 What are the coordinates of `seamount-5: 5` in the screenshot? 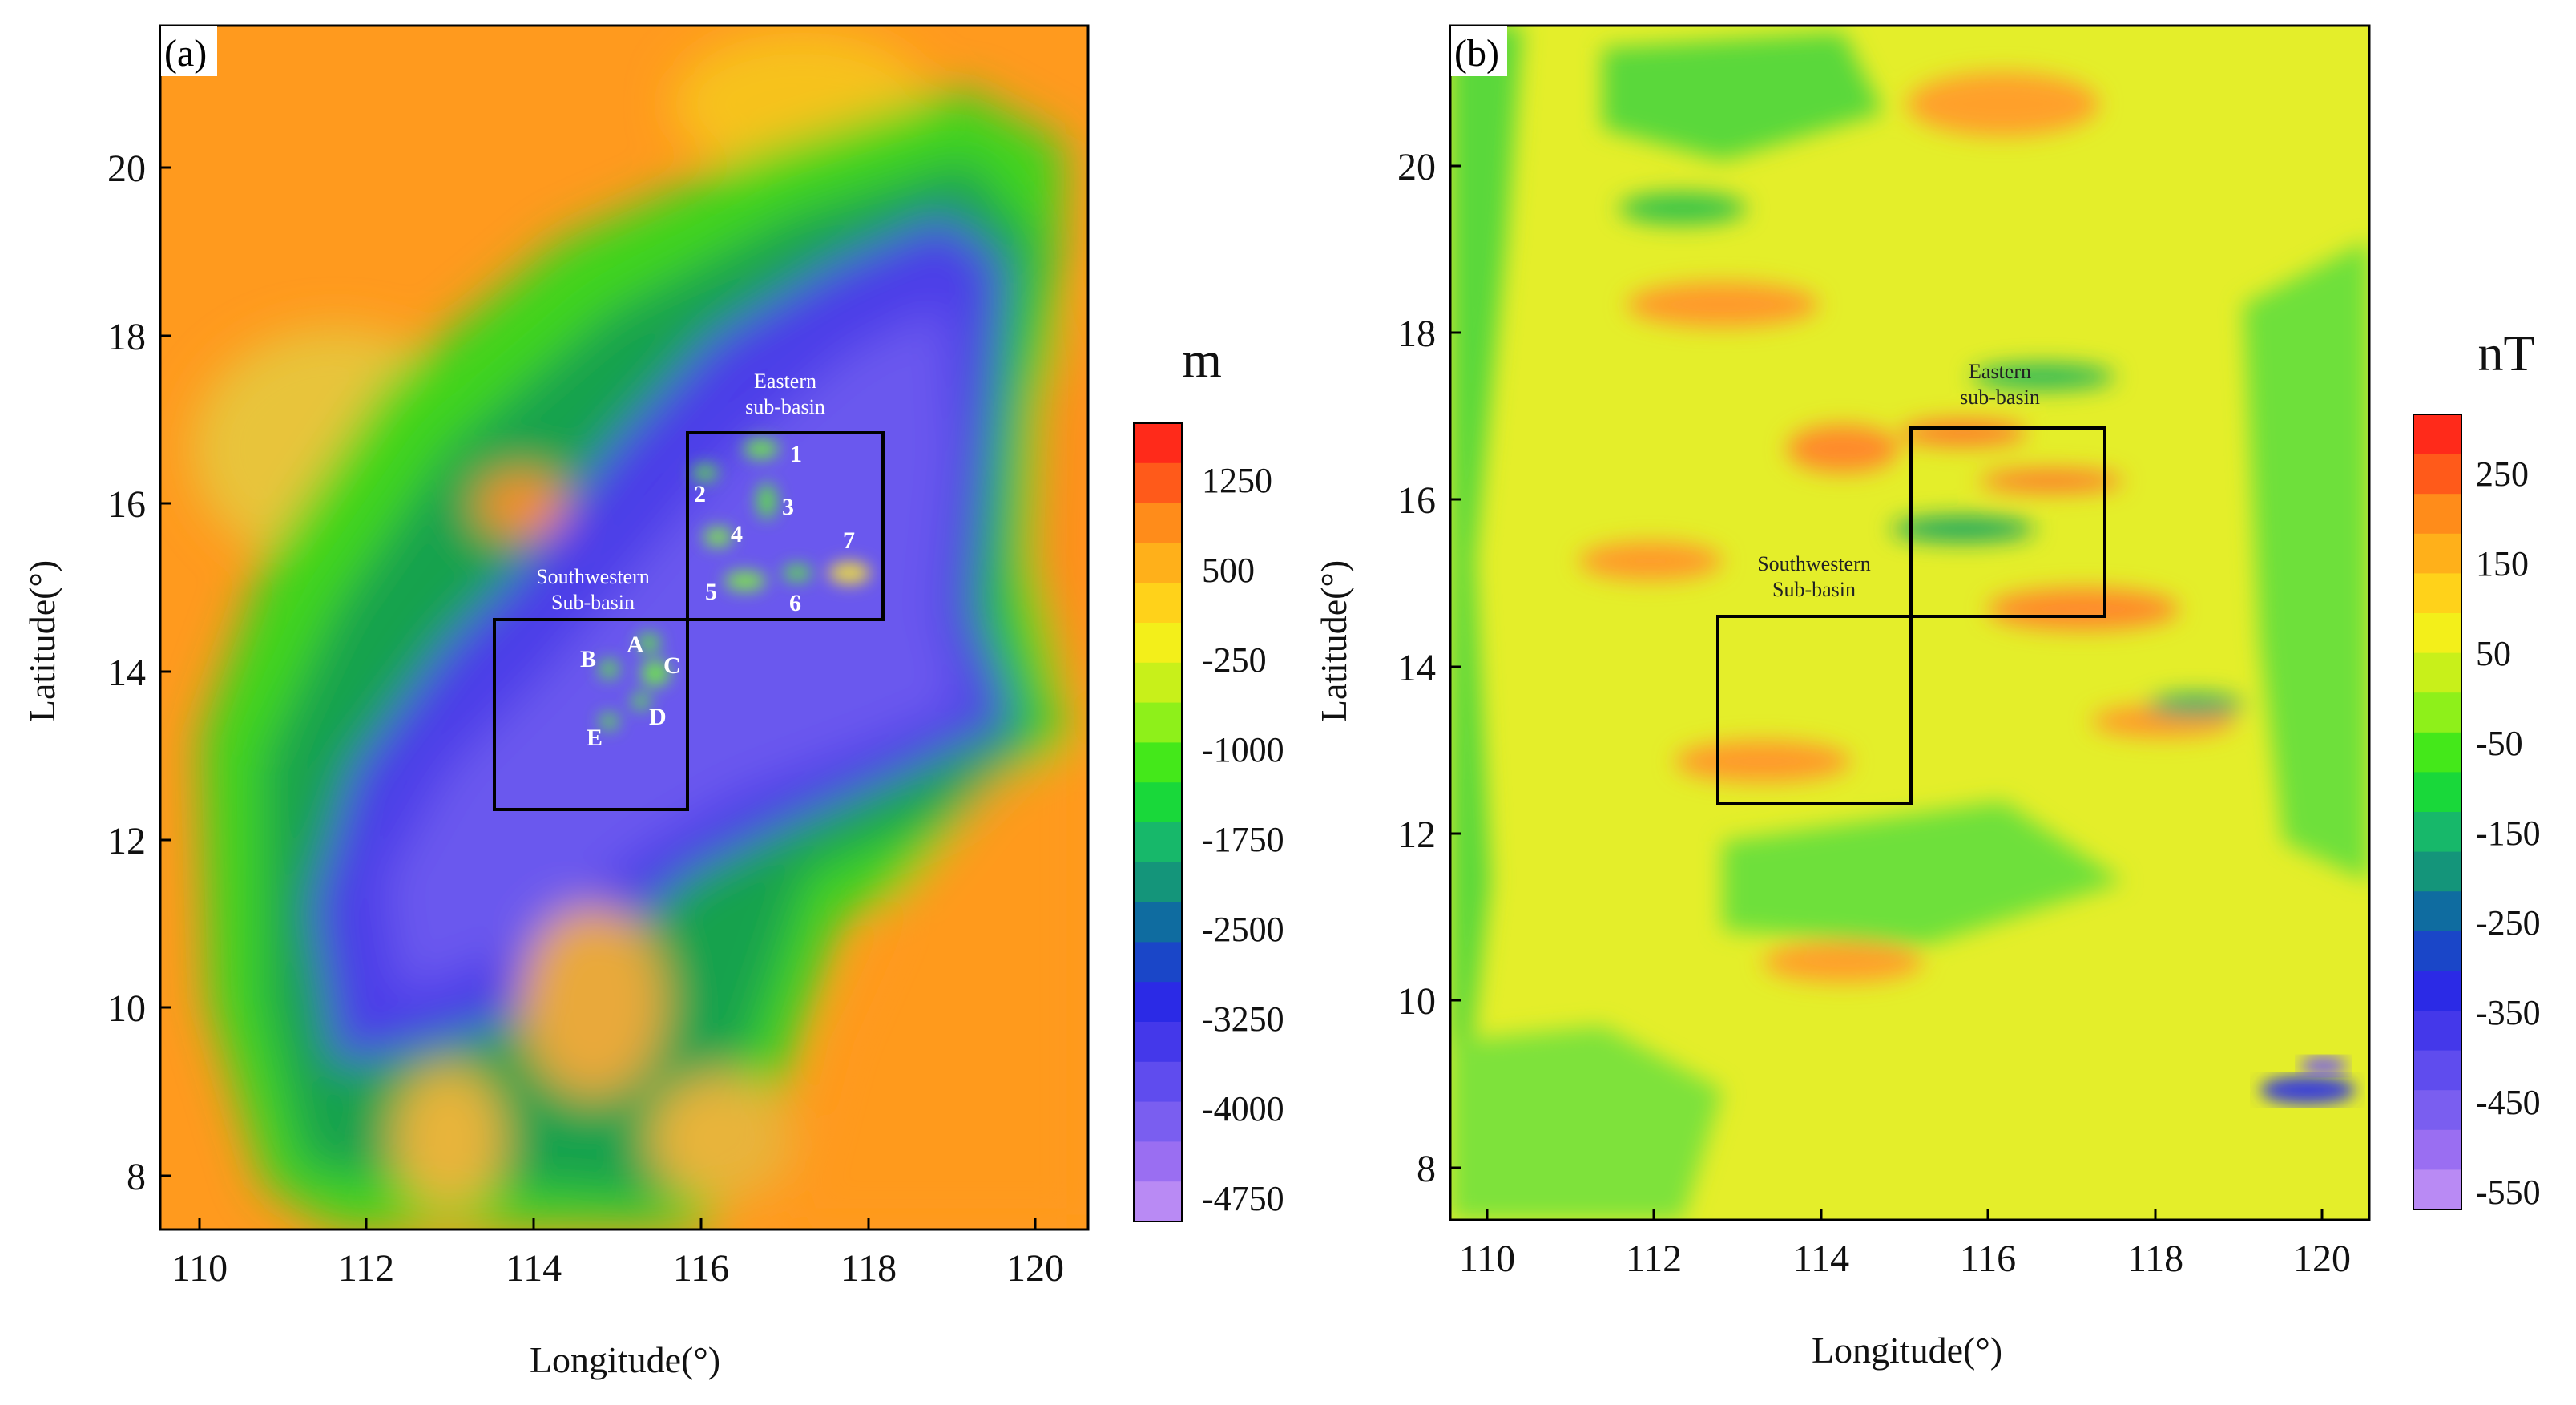 It's located at (711, 592).